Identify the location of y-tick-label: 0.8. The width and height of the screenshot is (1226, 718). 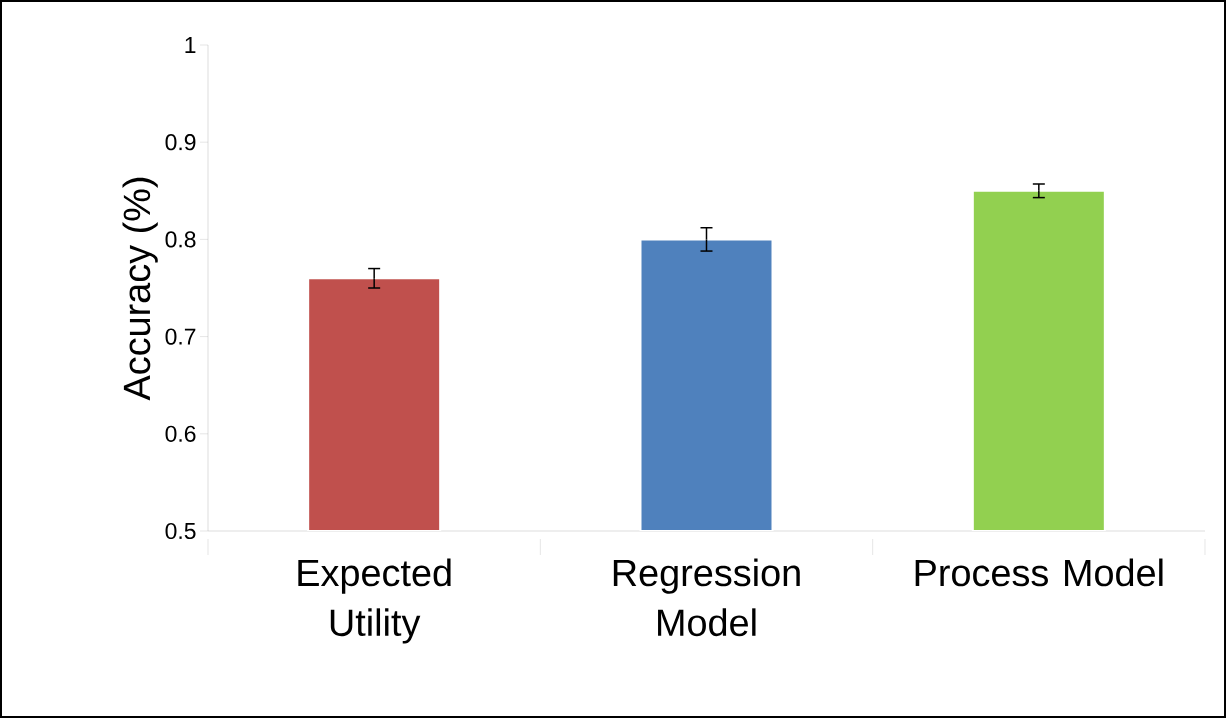
(180, 239).